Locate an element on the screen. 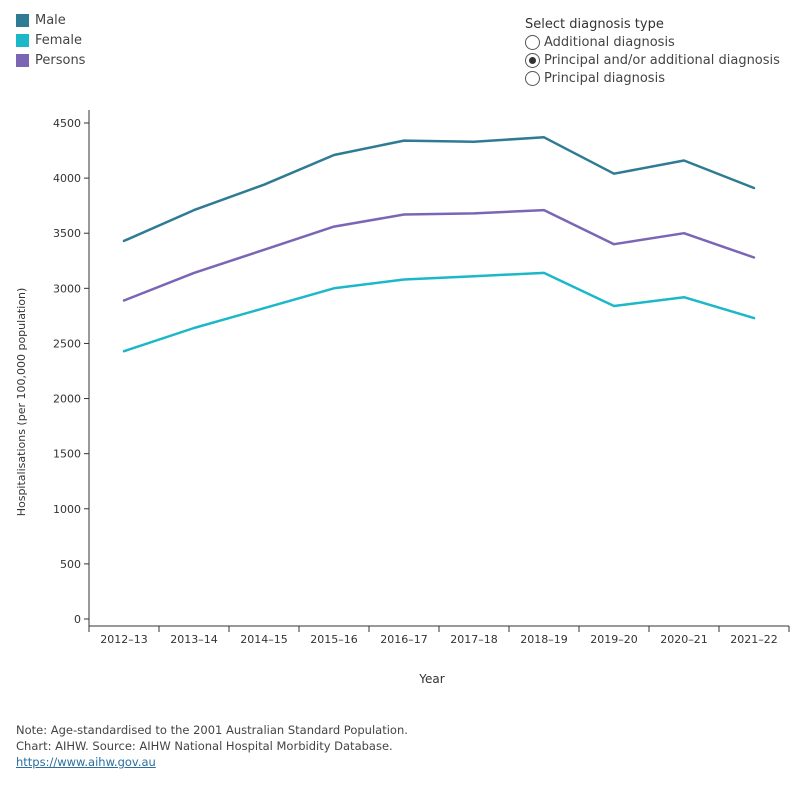  legend-label-female: Female is located at coordinates (59, 40).